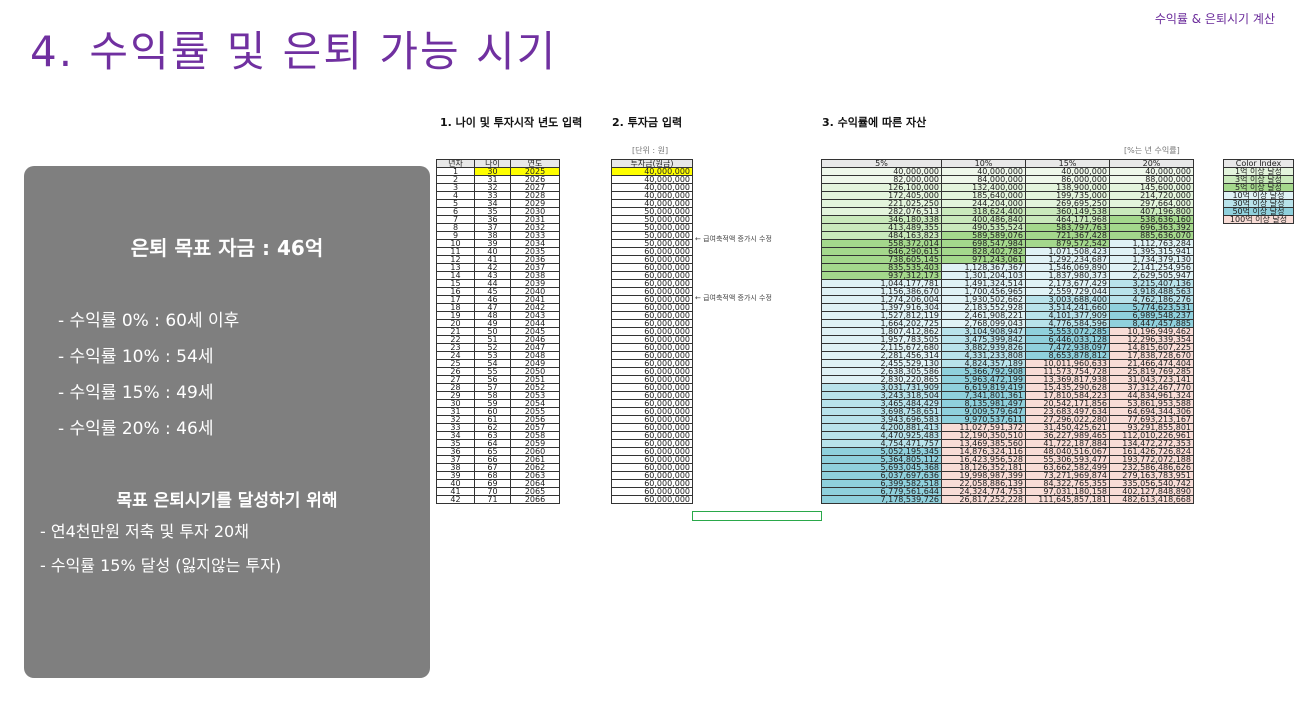  Describe the element at coordinates (881, 323) in the screenshot. I see `asset-cell: 1,664,202,725` at that location.